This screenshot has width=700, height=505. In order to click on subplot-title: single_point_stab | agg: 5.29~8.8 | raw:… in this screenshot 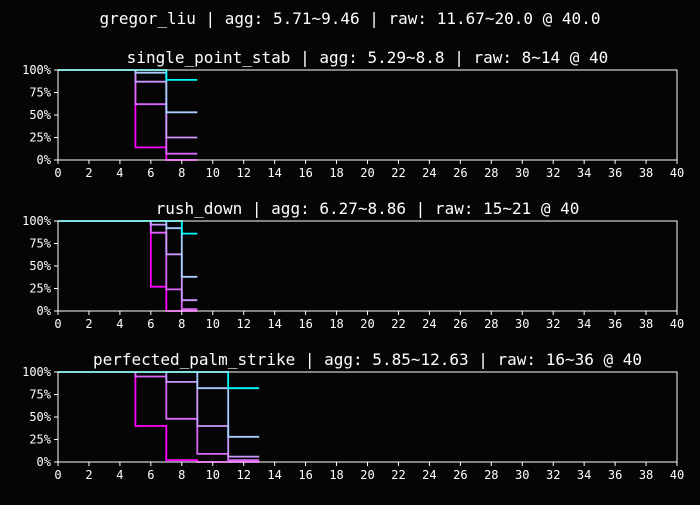, I will do `click(368, 57)`.